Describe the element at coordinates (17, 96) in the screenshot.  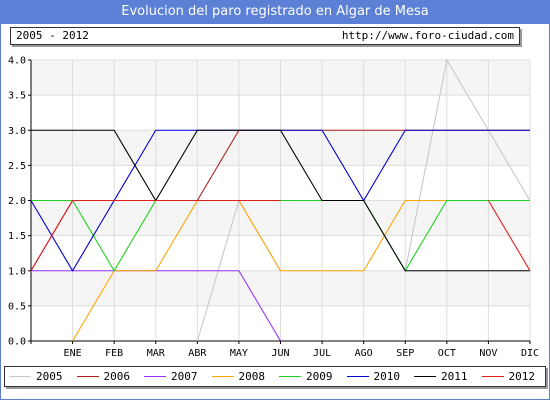
I see `y-tick-label: 3.5` at that location.